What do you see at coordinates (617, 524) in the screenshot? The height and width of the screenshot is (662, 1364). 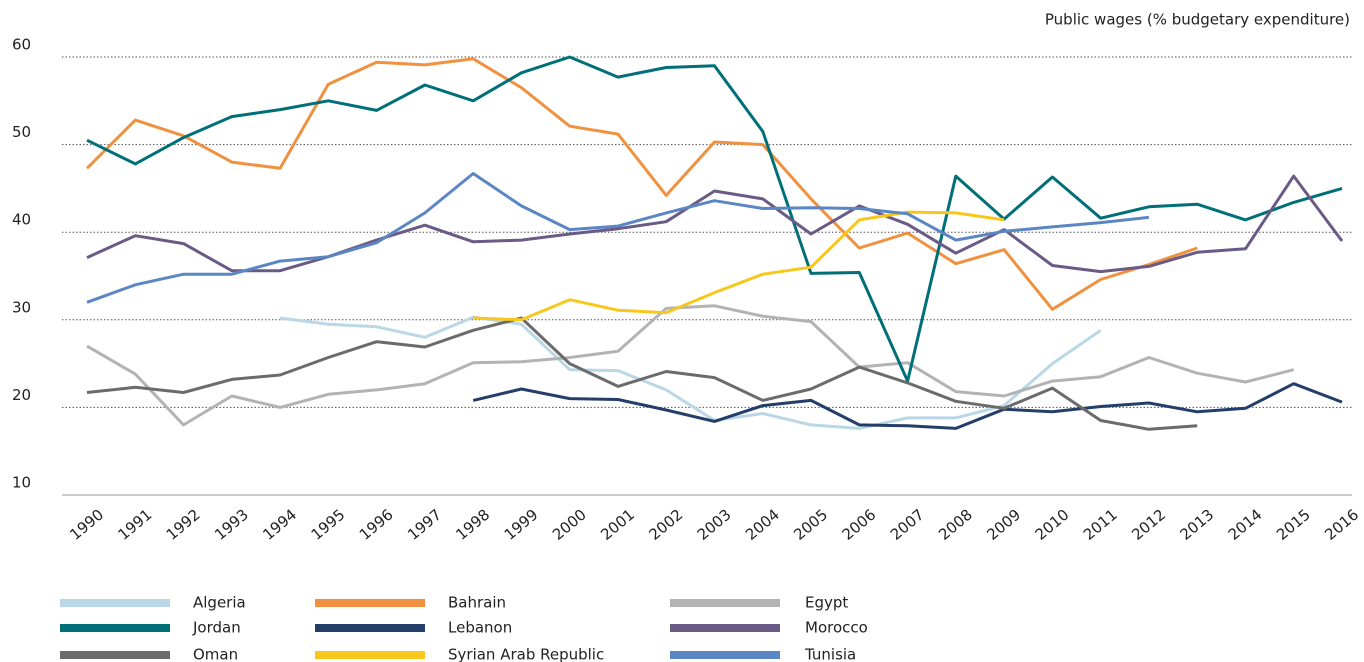 I see `x-tick-label: 2001` at bounding box center [617, 524].